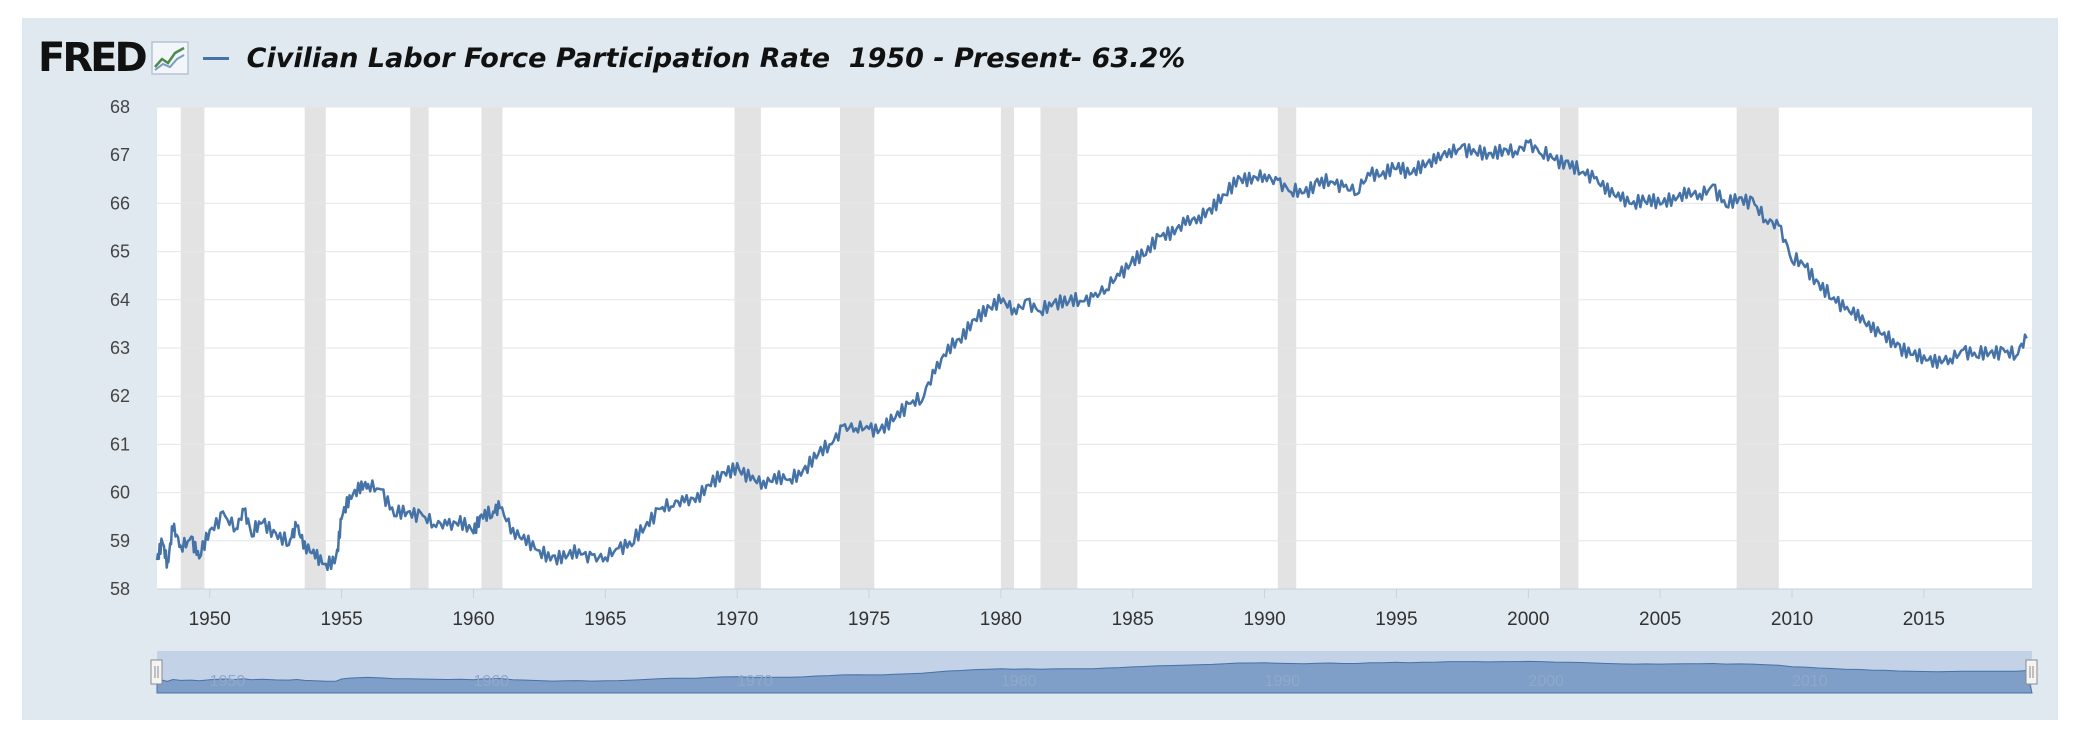 The width and height of the screenshot is (2086, 742). What do you see at coordinates (341, 619) in the screenshot?
I see `x-tick-label: 1955` at bounding box center [341, 619].